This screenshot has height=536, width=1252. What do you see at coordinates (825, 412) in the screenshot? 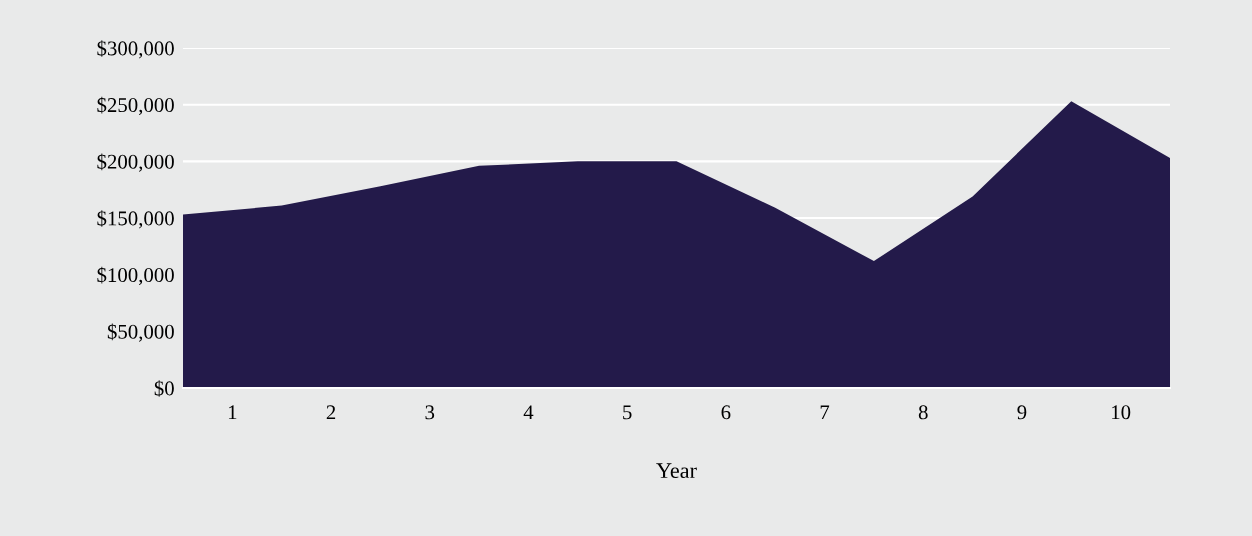
I see `x-tick-label: 7` at bounding box center [825, 412].